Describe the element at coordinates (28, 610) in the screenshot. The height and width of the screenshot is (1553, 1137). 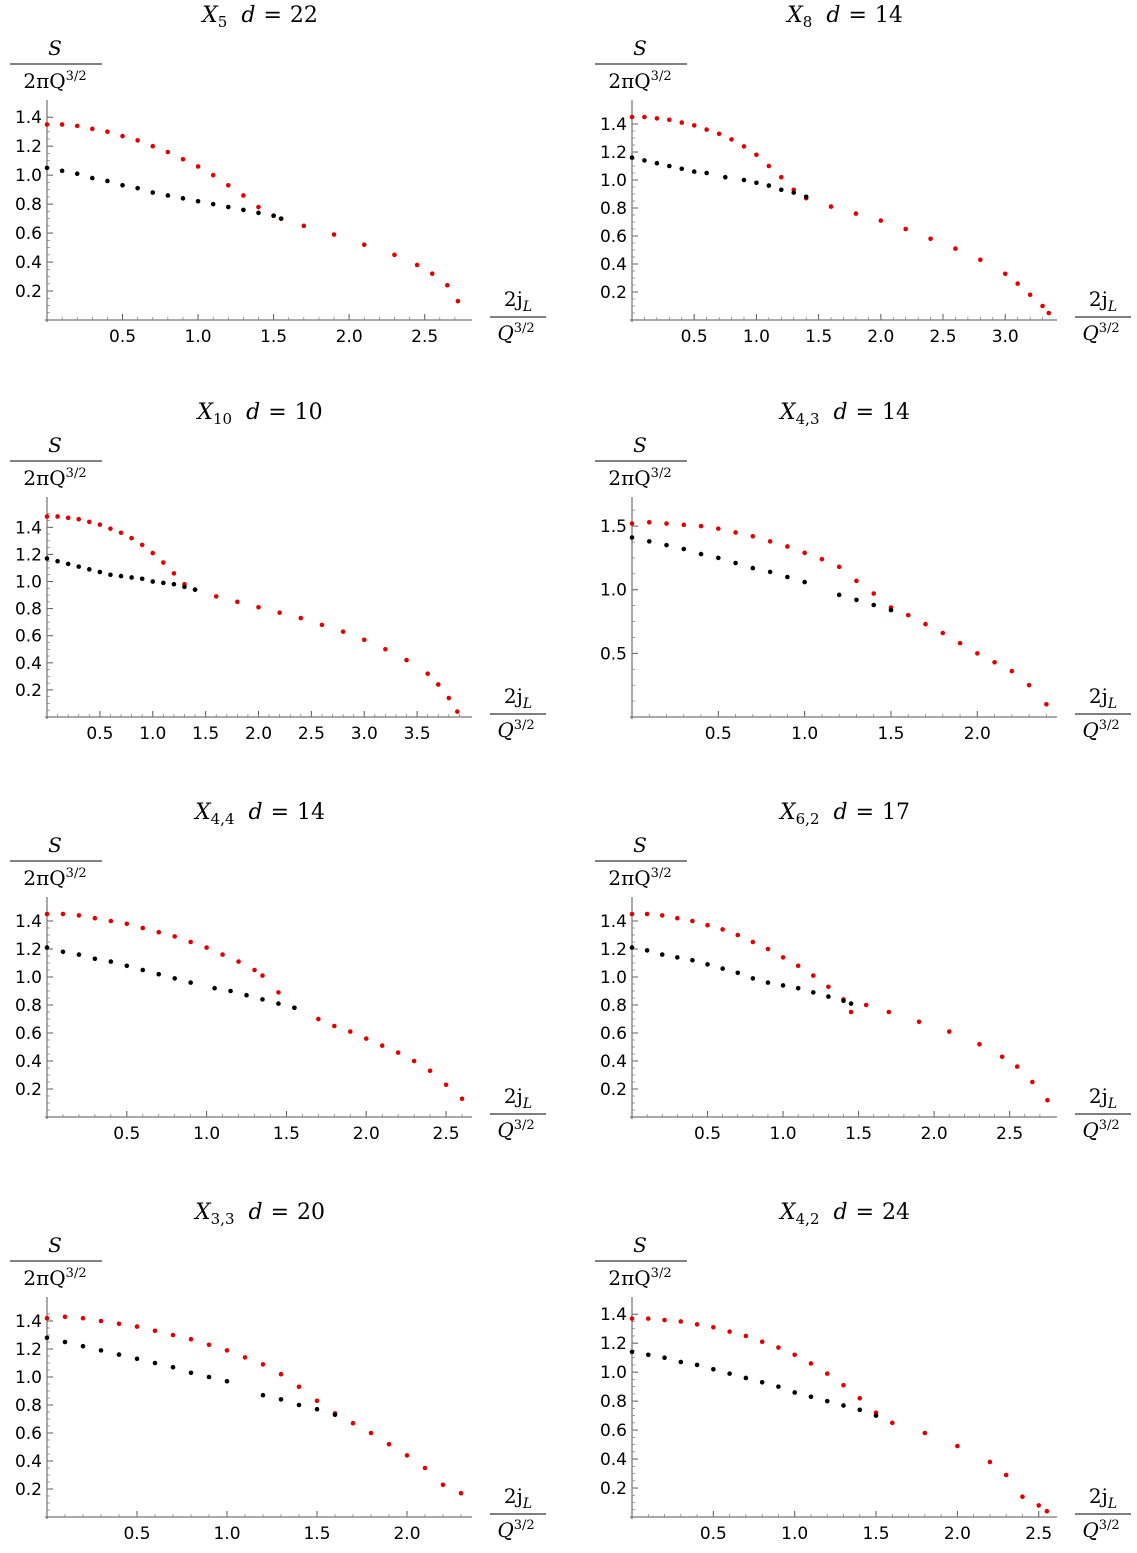
I see `y-tick-label: 0.8` at that location.